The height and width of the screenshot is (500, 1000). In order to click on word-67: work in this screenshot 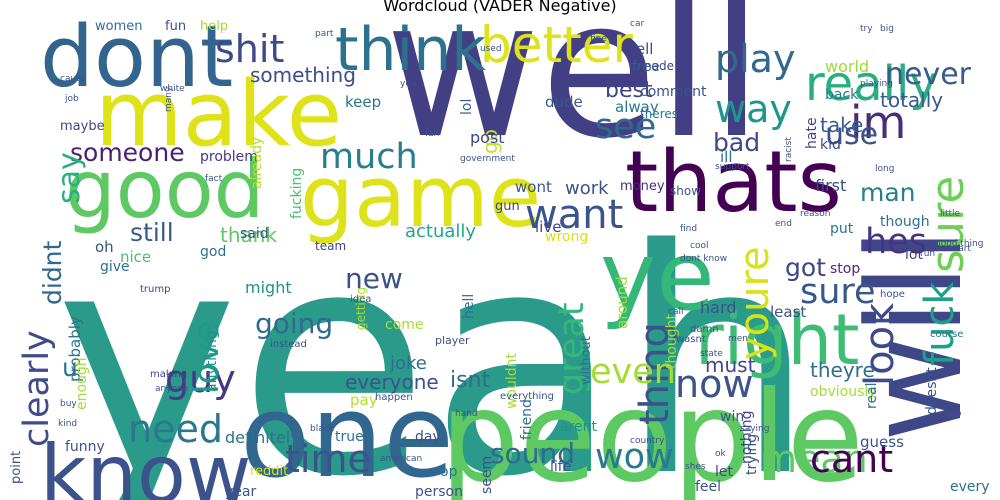, I will do `click(587, 188)`.